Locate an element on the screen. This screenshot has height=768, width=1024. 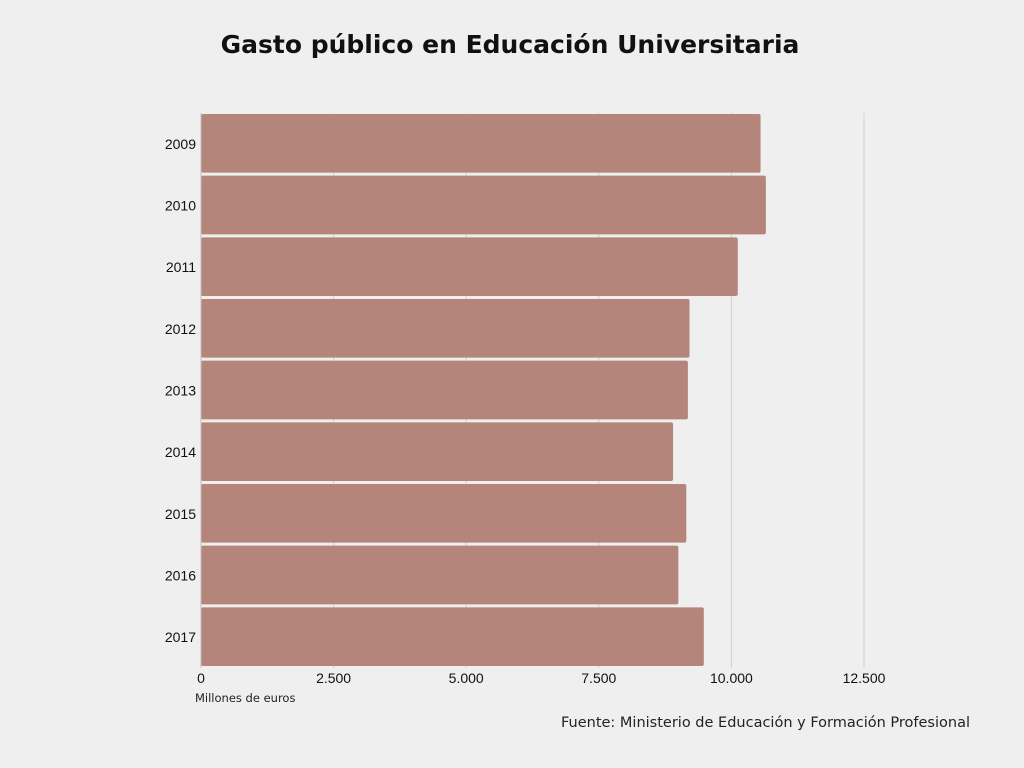
bar-2016 is located at coordinates (440, 575).